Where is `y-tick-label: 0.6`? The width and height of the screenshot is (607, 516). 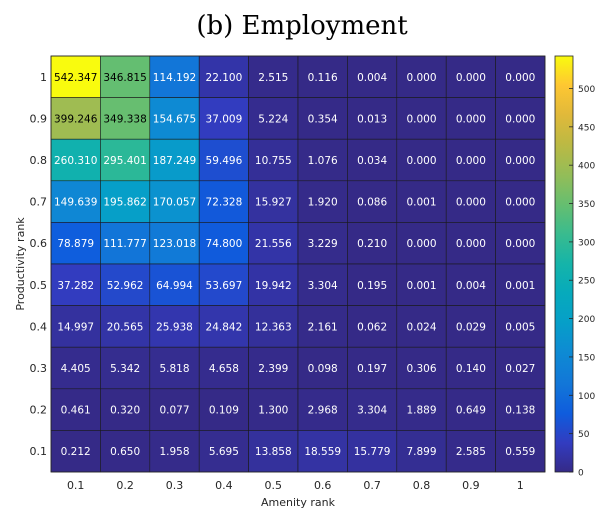 y-tick-label: 0.6 is located at coordinates (39, 243).